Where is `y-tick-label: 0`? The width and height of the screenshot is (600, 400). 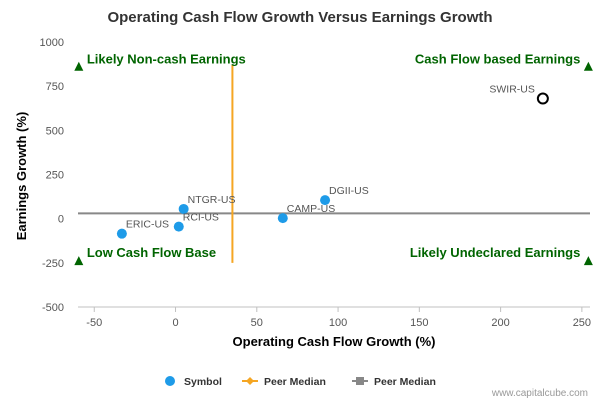
y-tick-label: 0 is located at coordinates (61, 220).